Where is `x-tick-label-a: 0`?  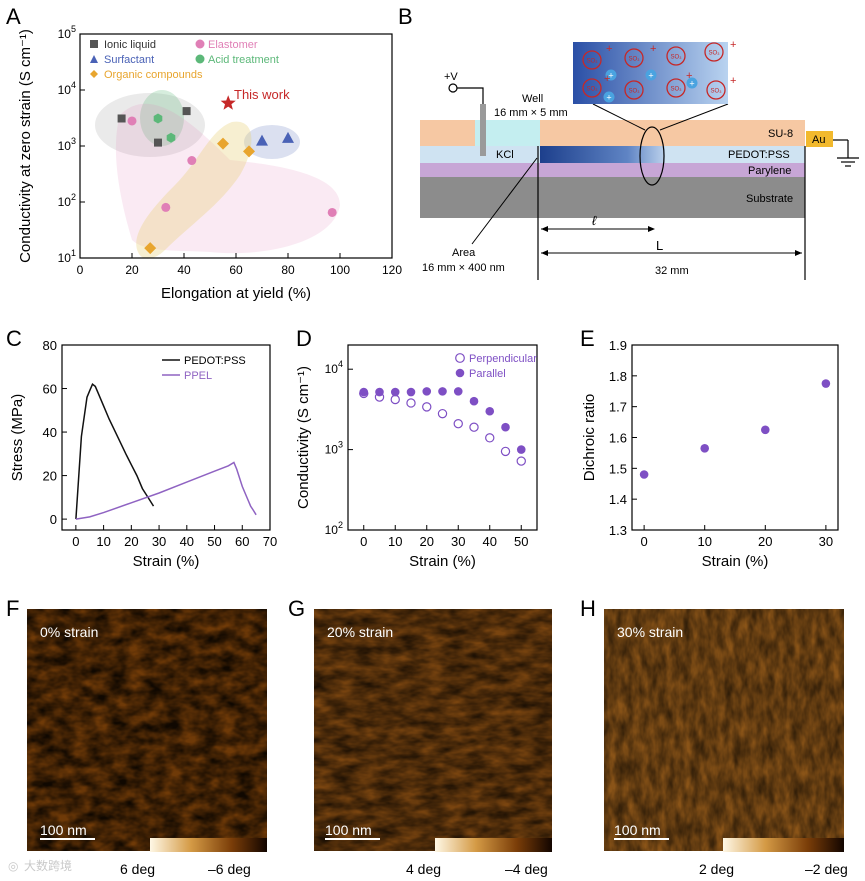 x-tick-label-a: 0 is located at coordinates (80, 270).